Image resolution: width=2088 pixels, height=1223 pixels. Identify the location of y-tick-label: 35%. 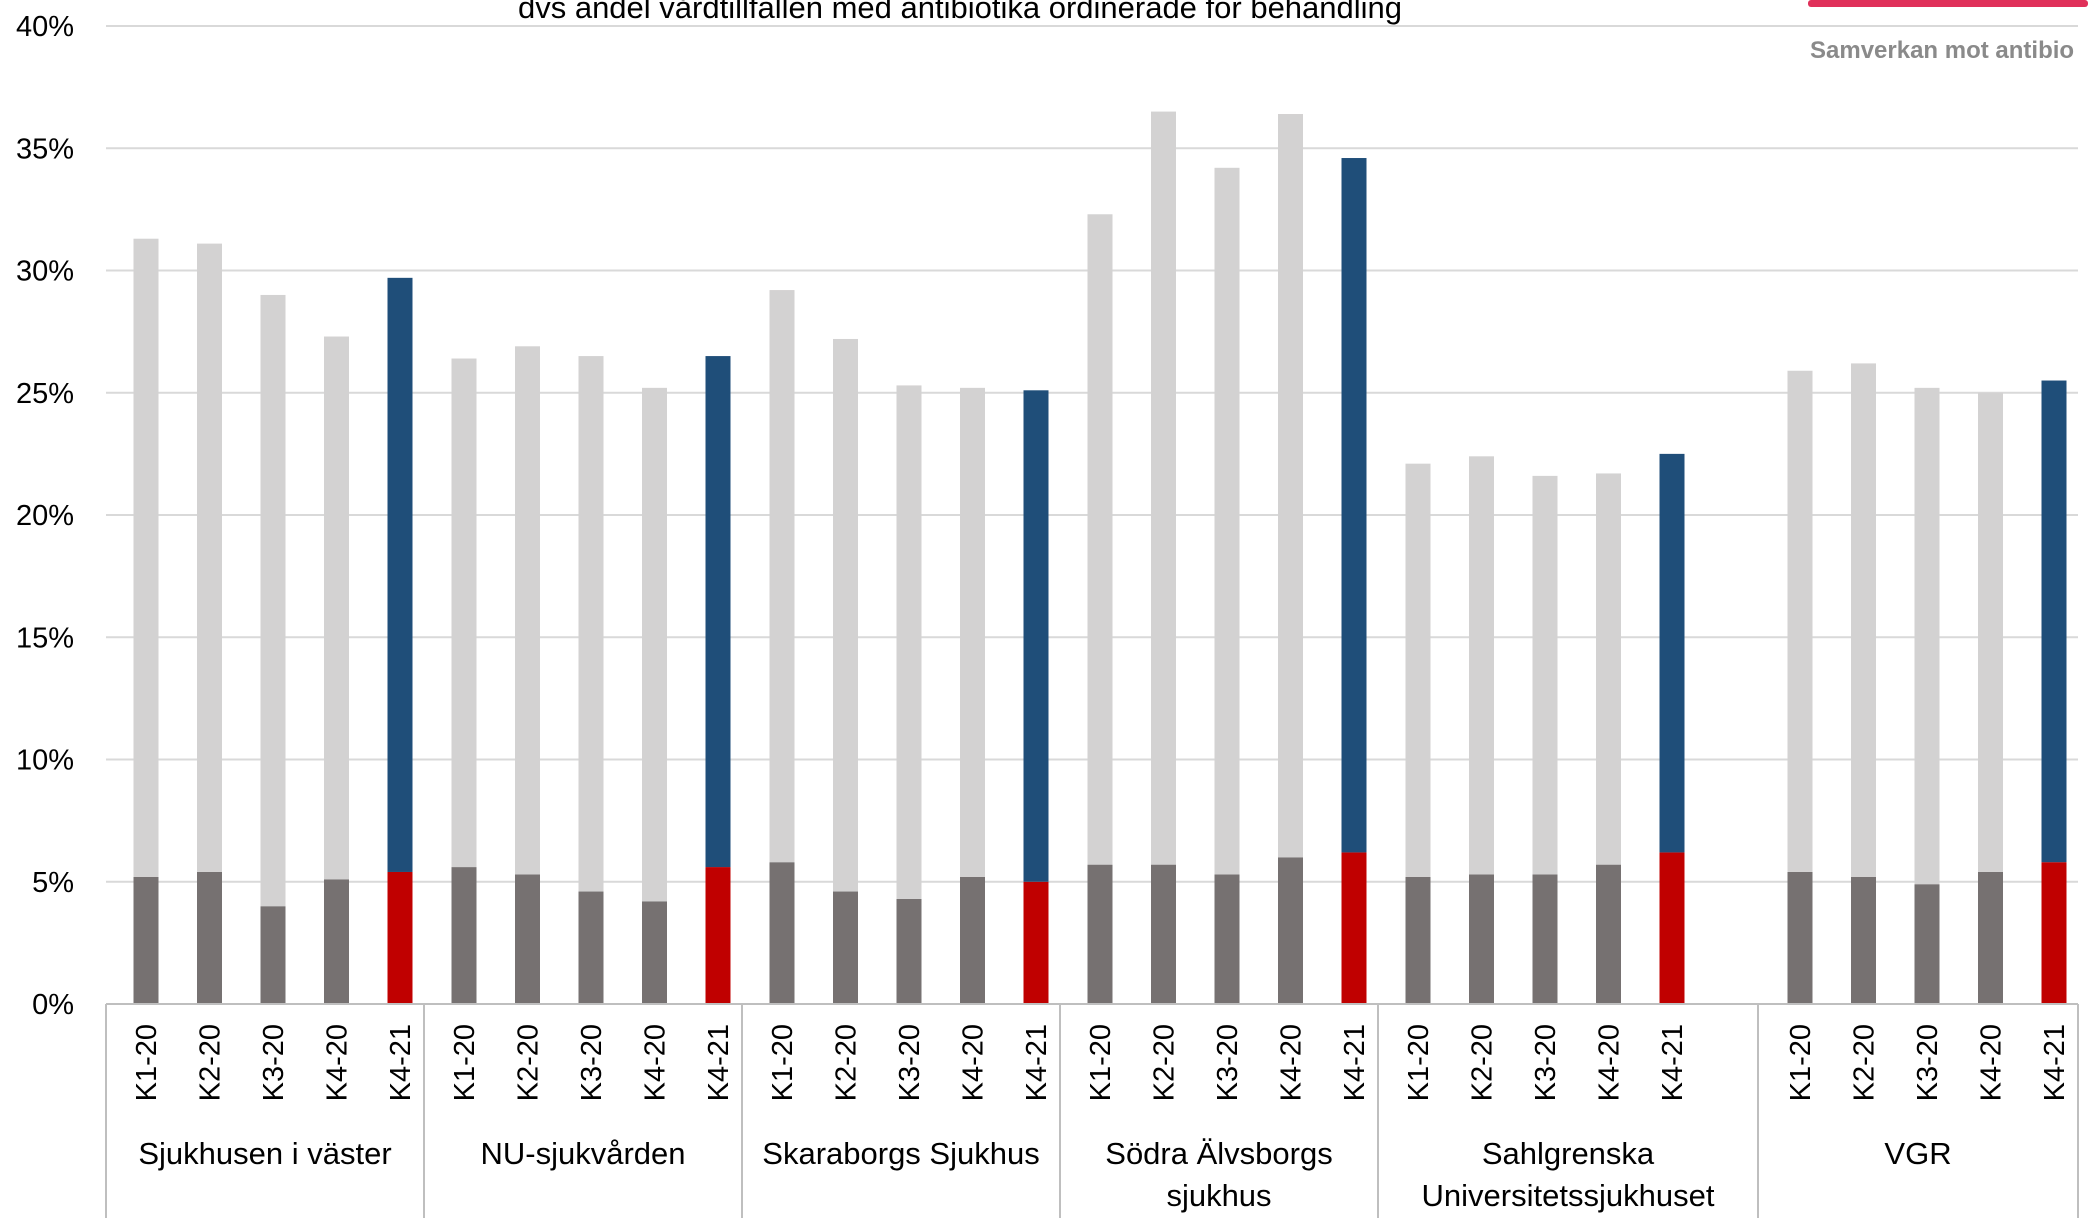
(45, 149).